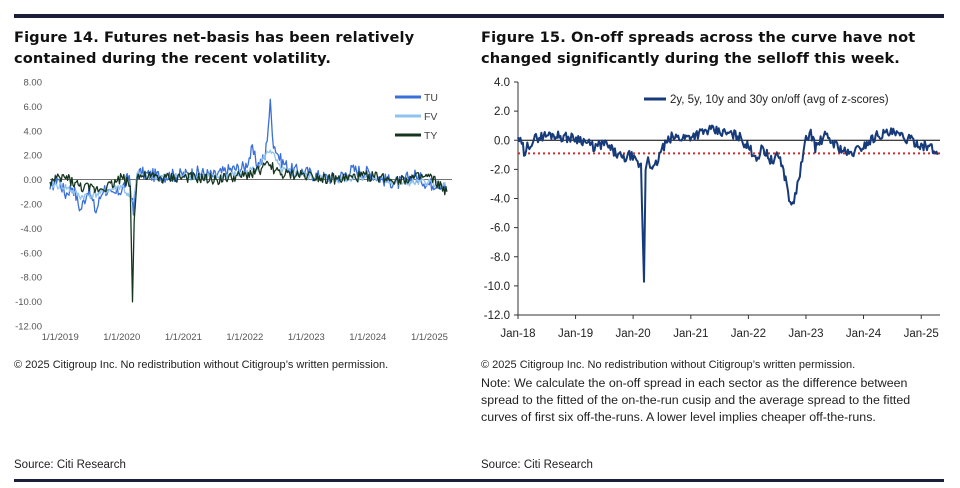  I want to click on legend-label-tu: TU, so click(431, 98).